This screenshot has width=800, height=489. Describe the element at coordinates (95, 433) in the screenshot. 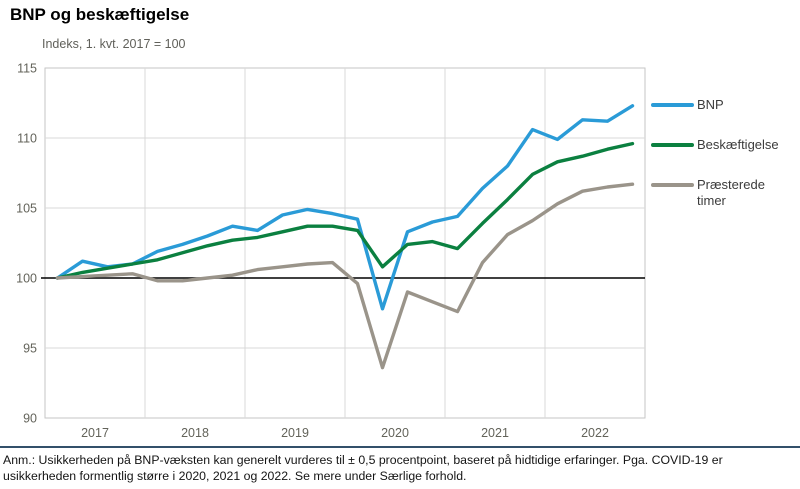

I see `x-tick-label-2017: 2017` at that location.